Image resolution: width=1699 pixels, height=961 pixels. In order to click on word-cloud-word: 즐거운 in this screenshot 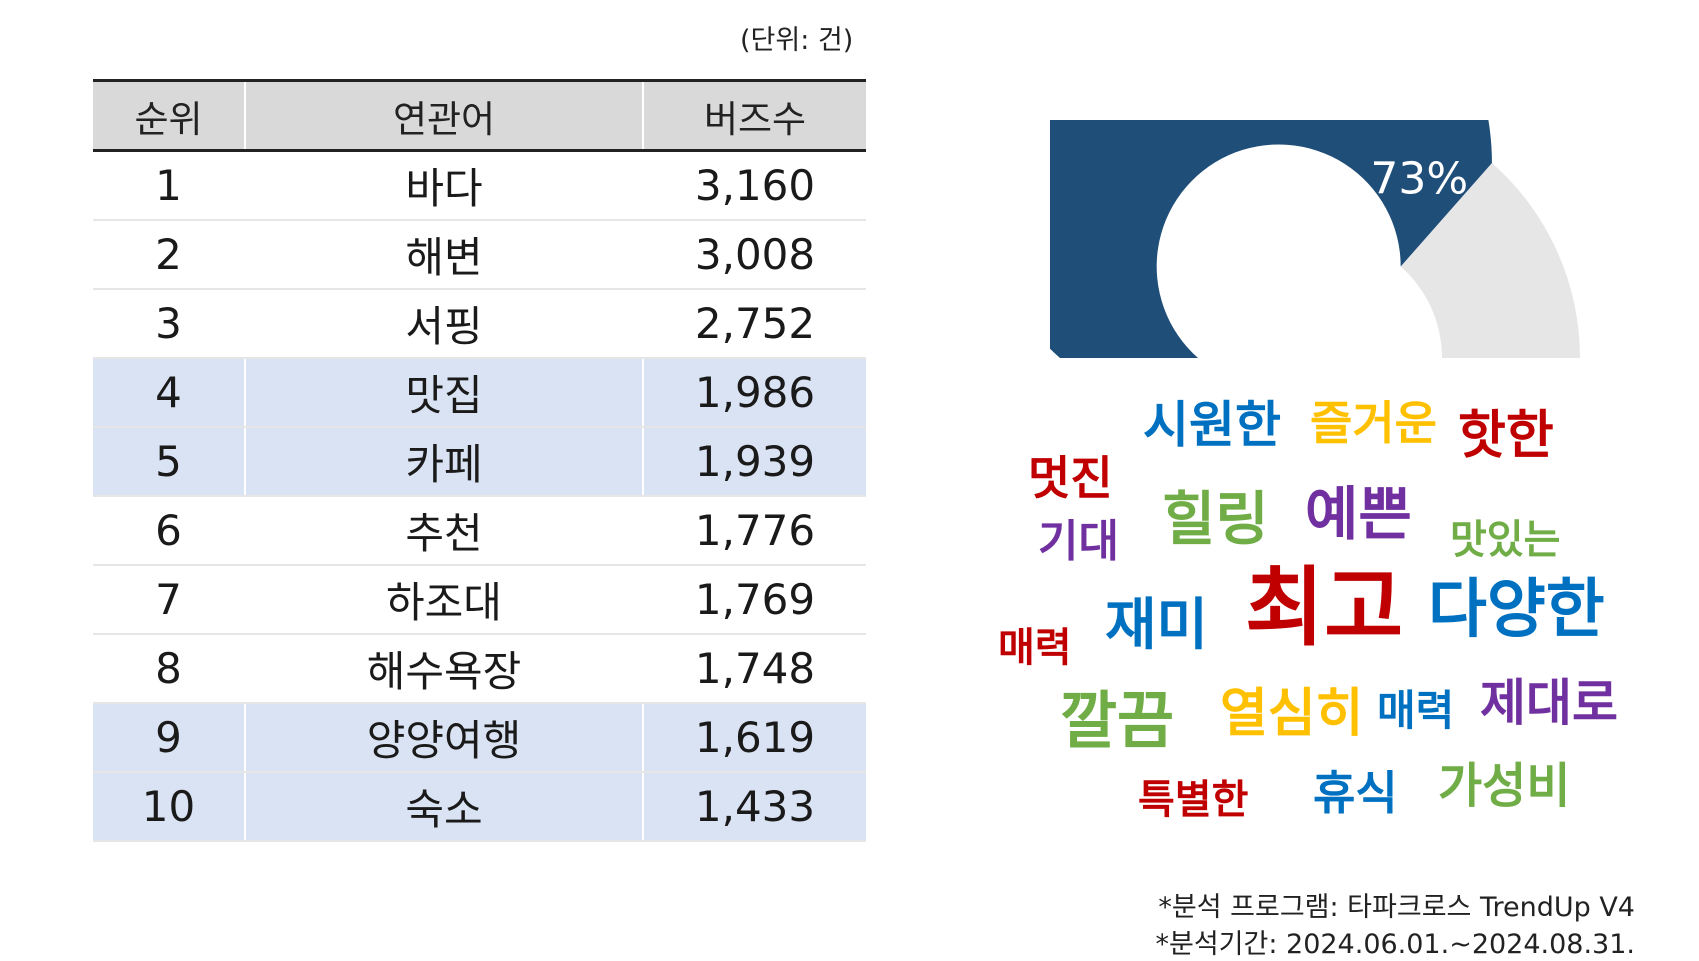, I will do `click(1373, 423)`.